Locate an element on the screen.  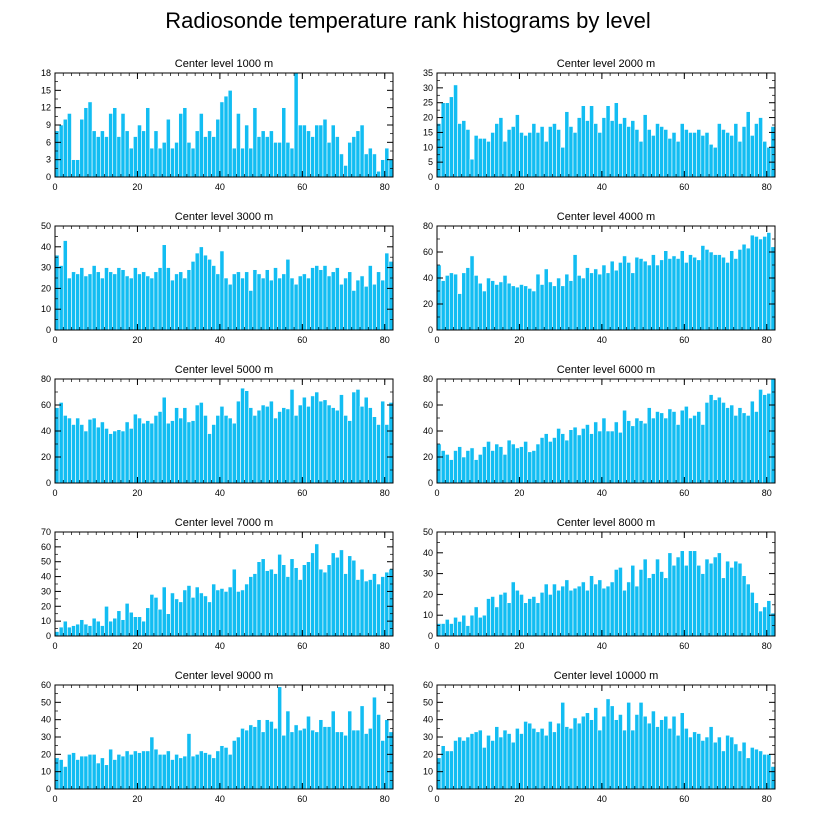
y-tick-label: 18 is located at coordinates (46, 73).